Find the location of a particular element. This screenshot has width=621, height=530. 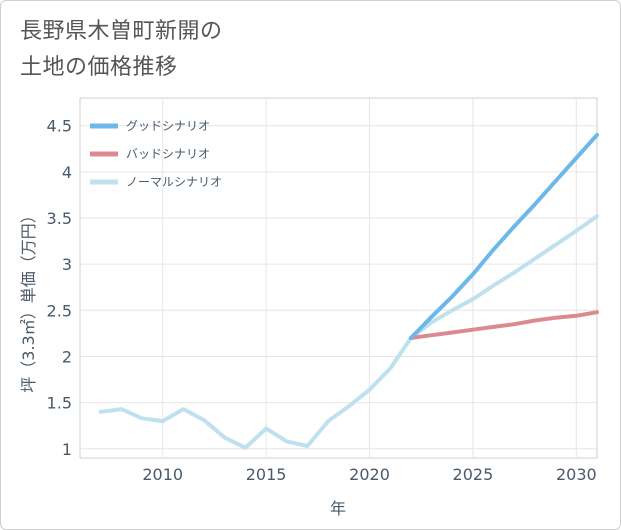

legend-label: バッドシナリオ is located at coordinates (168, 154).